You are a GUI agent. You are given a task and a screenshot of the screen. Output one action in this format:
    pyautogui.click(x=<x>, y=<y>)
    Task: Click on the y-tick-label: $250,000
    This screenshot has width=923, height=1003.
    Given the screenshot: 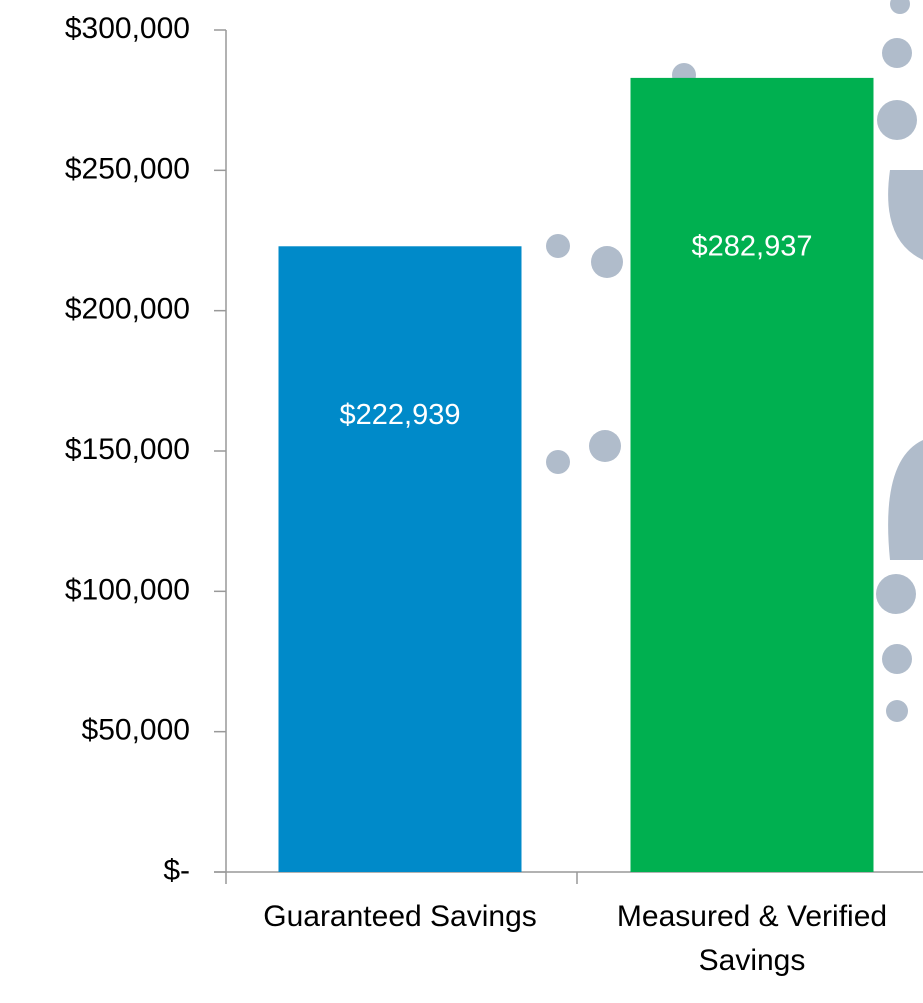 What is the action you would take?
    pyautogui.click(x=127, y=168)
    